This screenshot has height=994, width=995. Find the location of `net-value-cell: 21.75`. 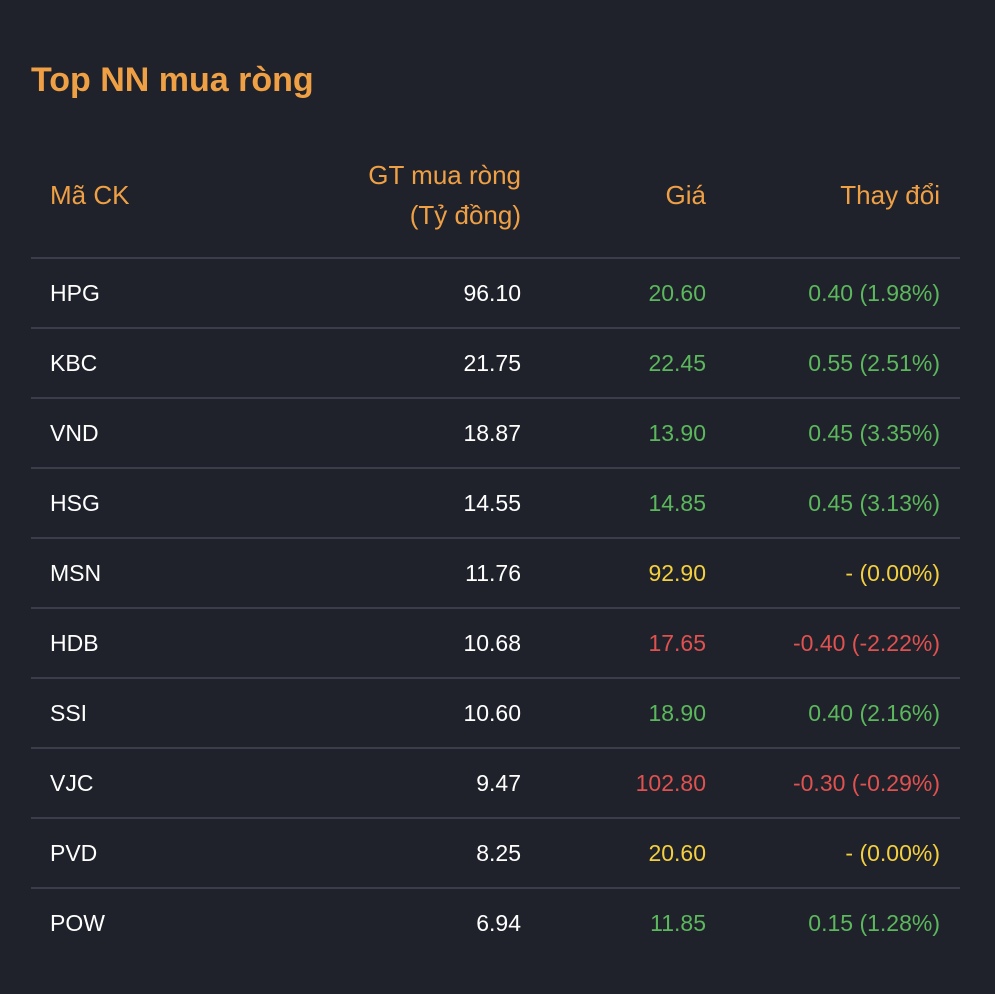

net-value-cell: 21.75 is located at coordinates (492, 363).